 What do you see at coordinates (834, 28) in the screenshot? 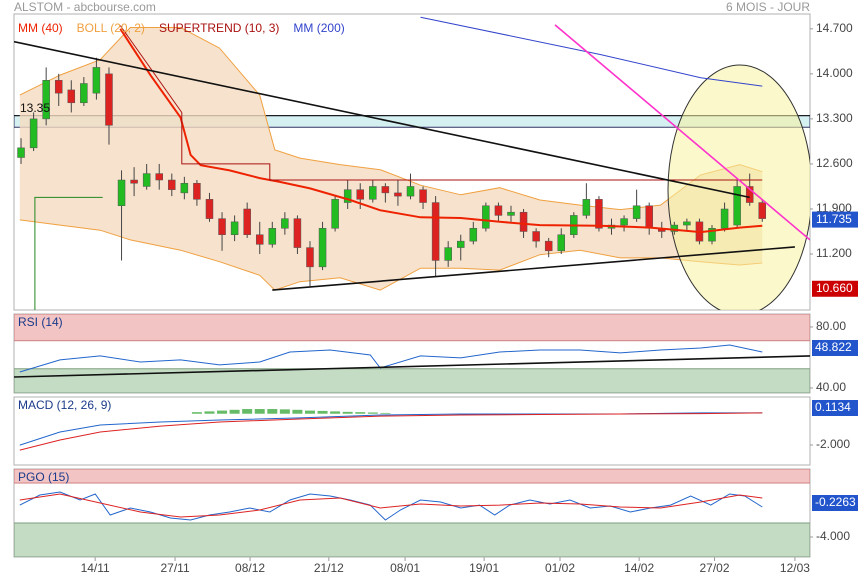
I see `y-tick-label: 14.700` at bounding box center [834, 28].